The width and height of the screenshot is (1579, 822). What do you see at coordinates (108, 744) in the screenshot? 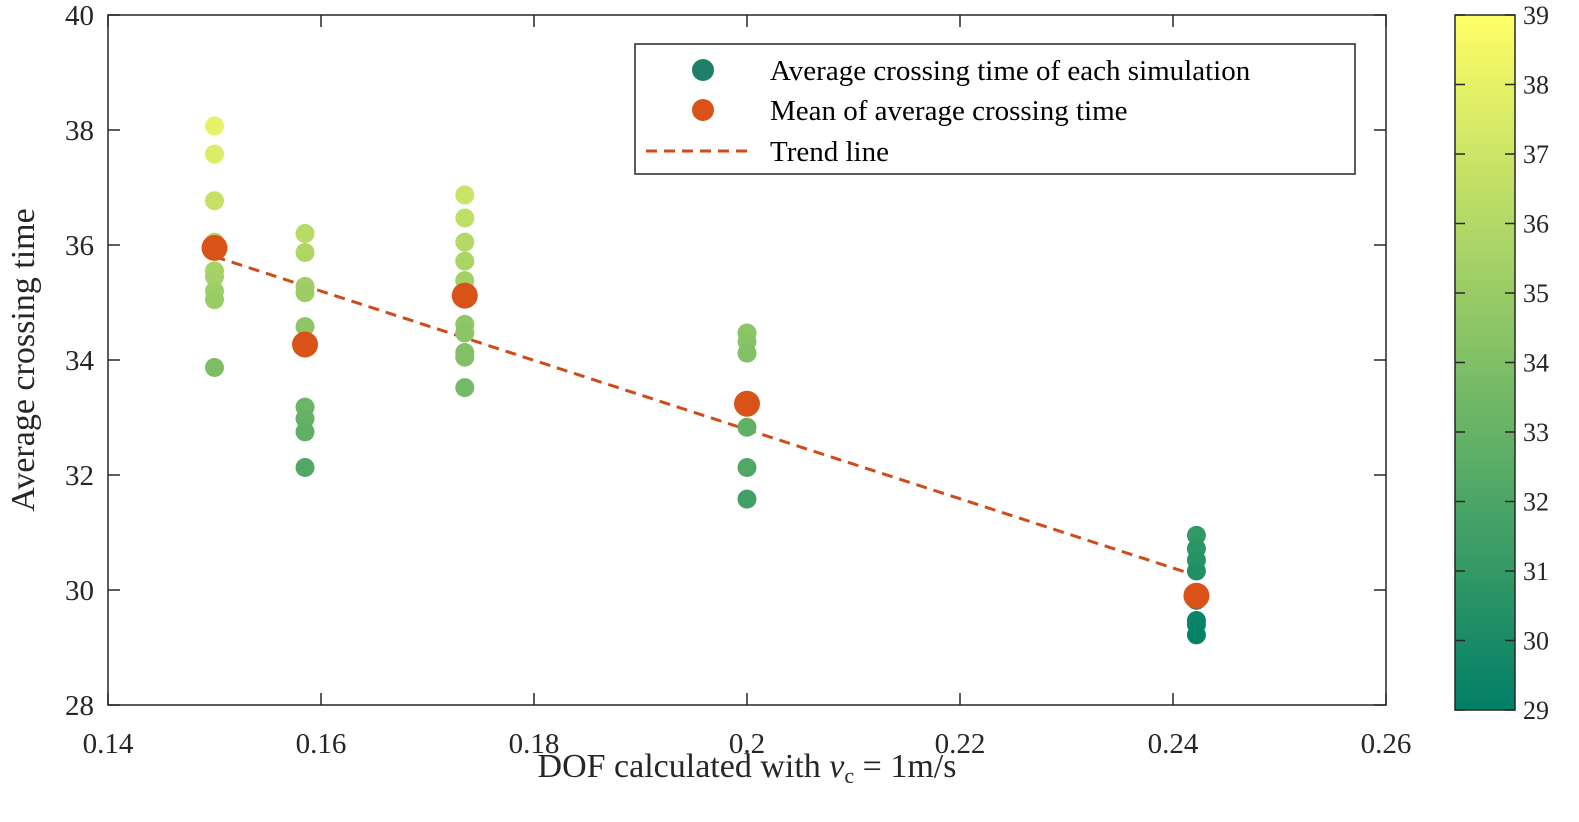
I see `x-tick-label: 0.14` at bounding box center [108, 744].